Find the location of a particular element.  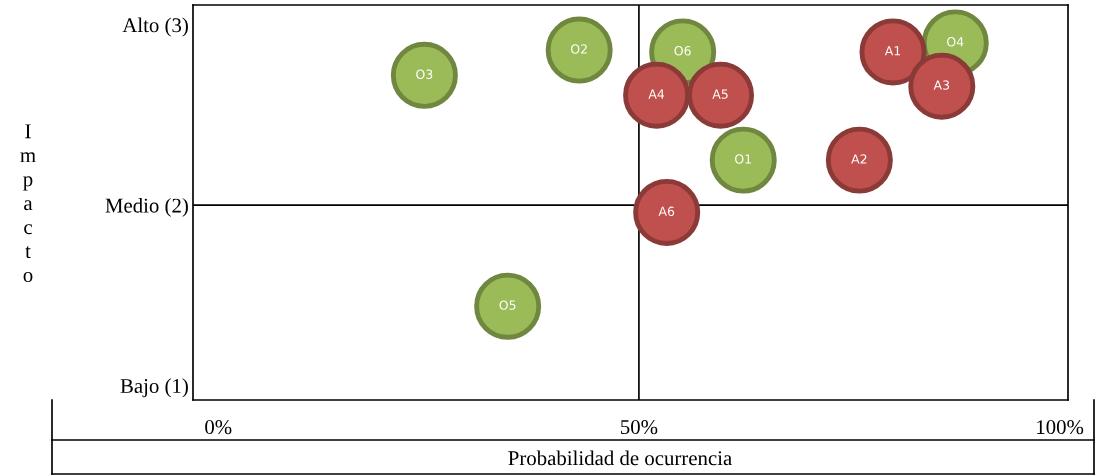

x-tick-label: 0% is located at coordinates (218, 427).